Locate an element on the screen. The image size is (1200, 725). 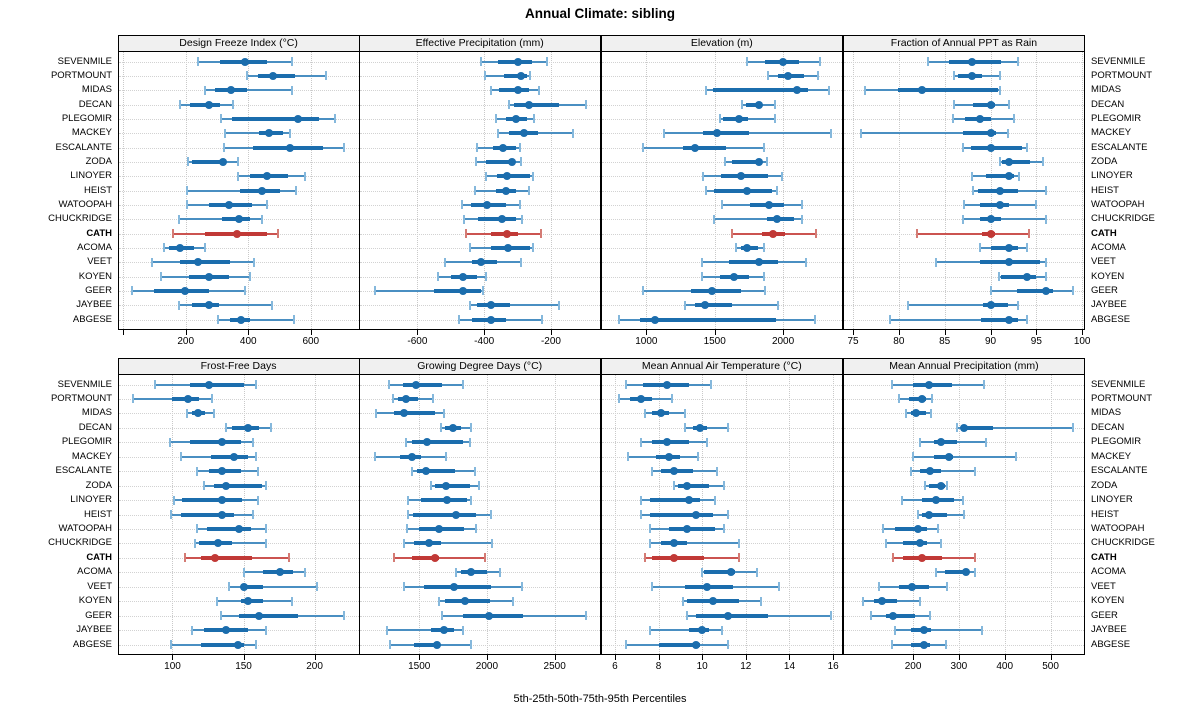
station-label-right: DECAN is located at coordinates (1108, 427).